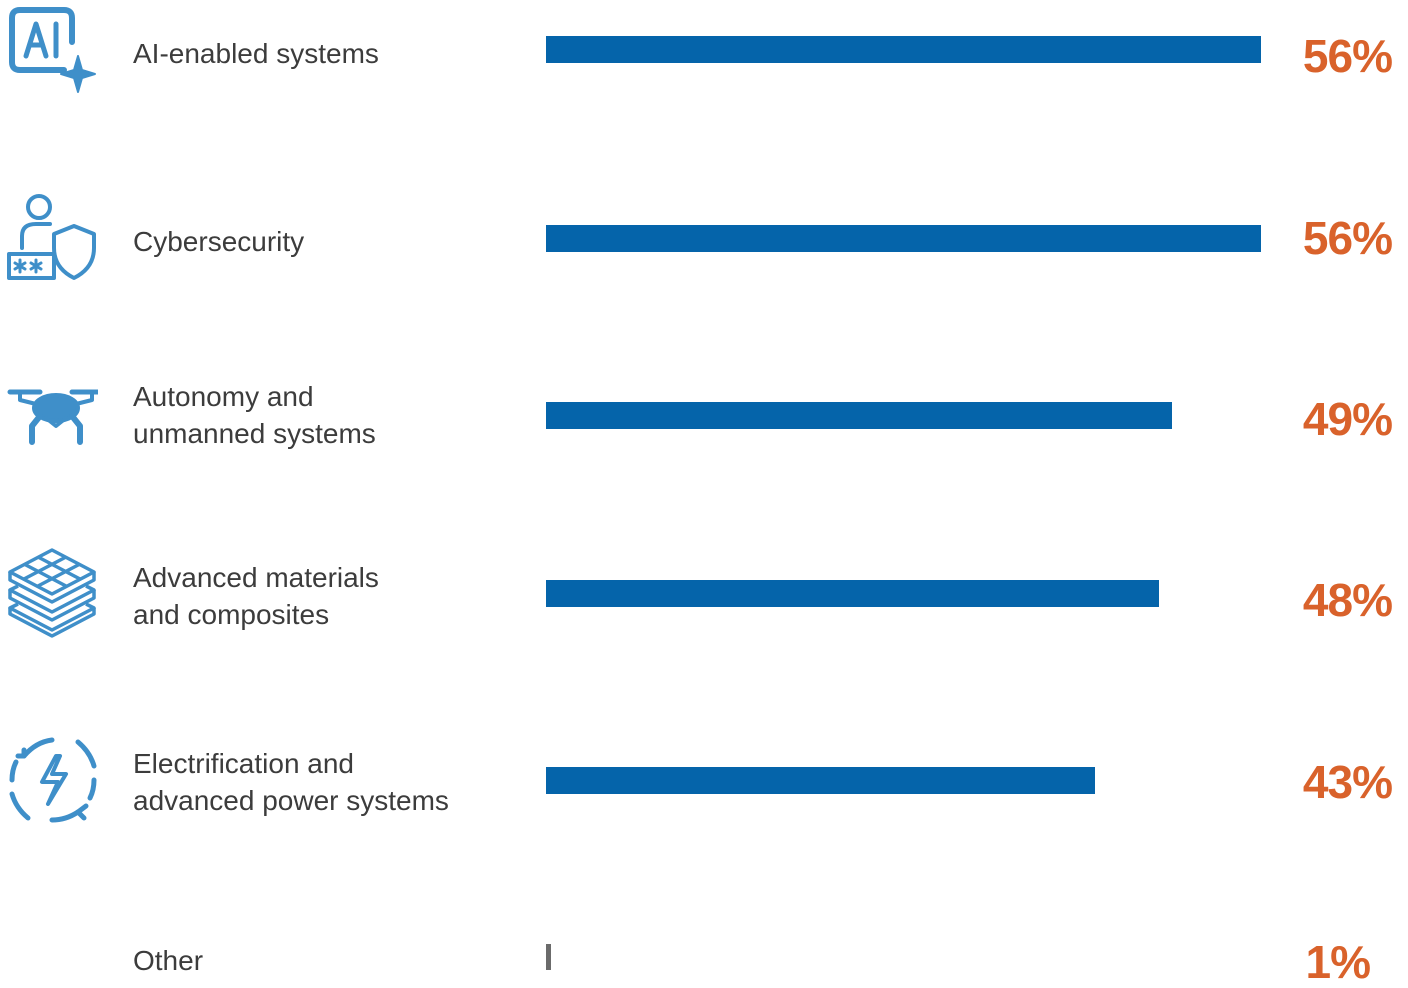  I want to click on category-label: Autonomy and unmanned systems, so click(254, 415).